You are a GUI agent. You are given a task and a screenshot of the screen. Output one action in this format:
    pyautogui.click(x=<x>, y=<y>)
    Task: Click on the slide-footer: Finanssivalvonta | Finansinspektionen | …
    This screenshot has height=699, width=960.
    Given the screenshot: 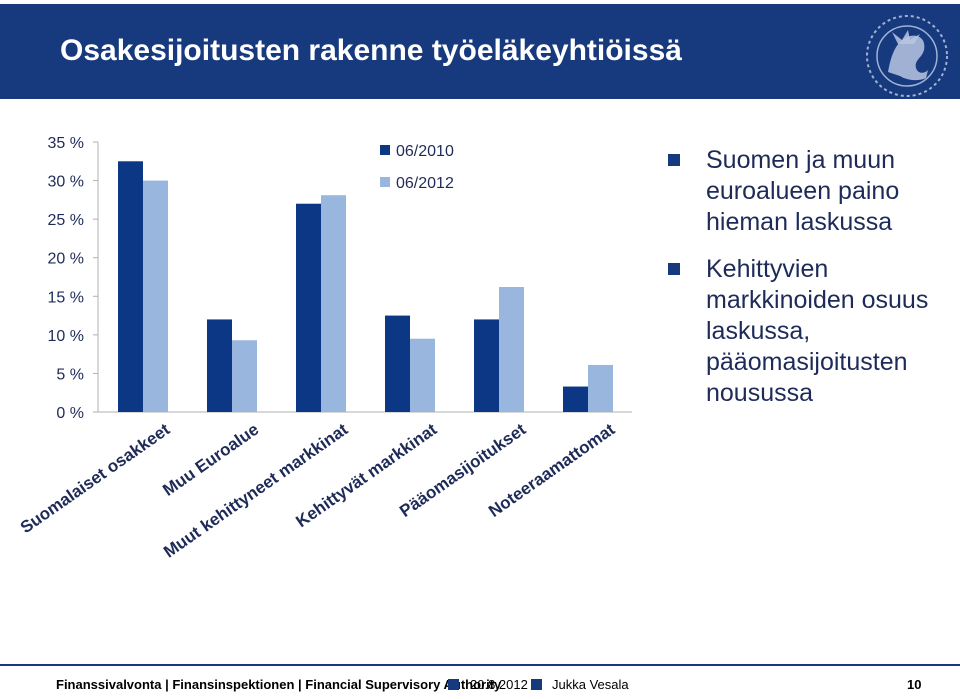 What is the action you would take?
    pyautogui.click(x=480, y=684)
    